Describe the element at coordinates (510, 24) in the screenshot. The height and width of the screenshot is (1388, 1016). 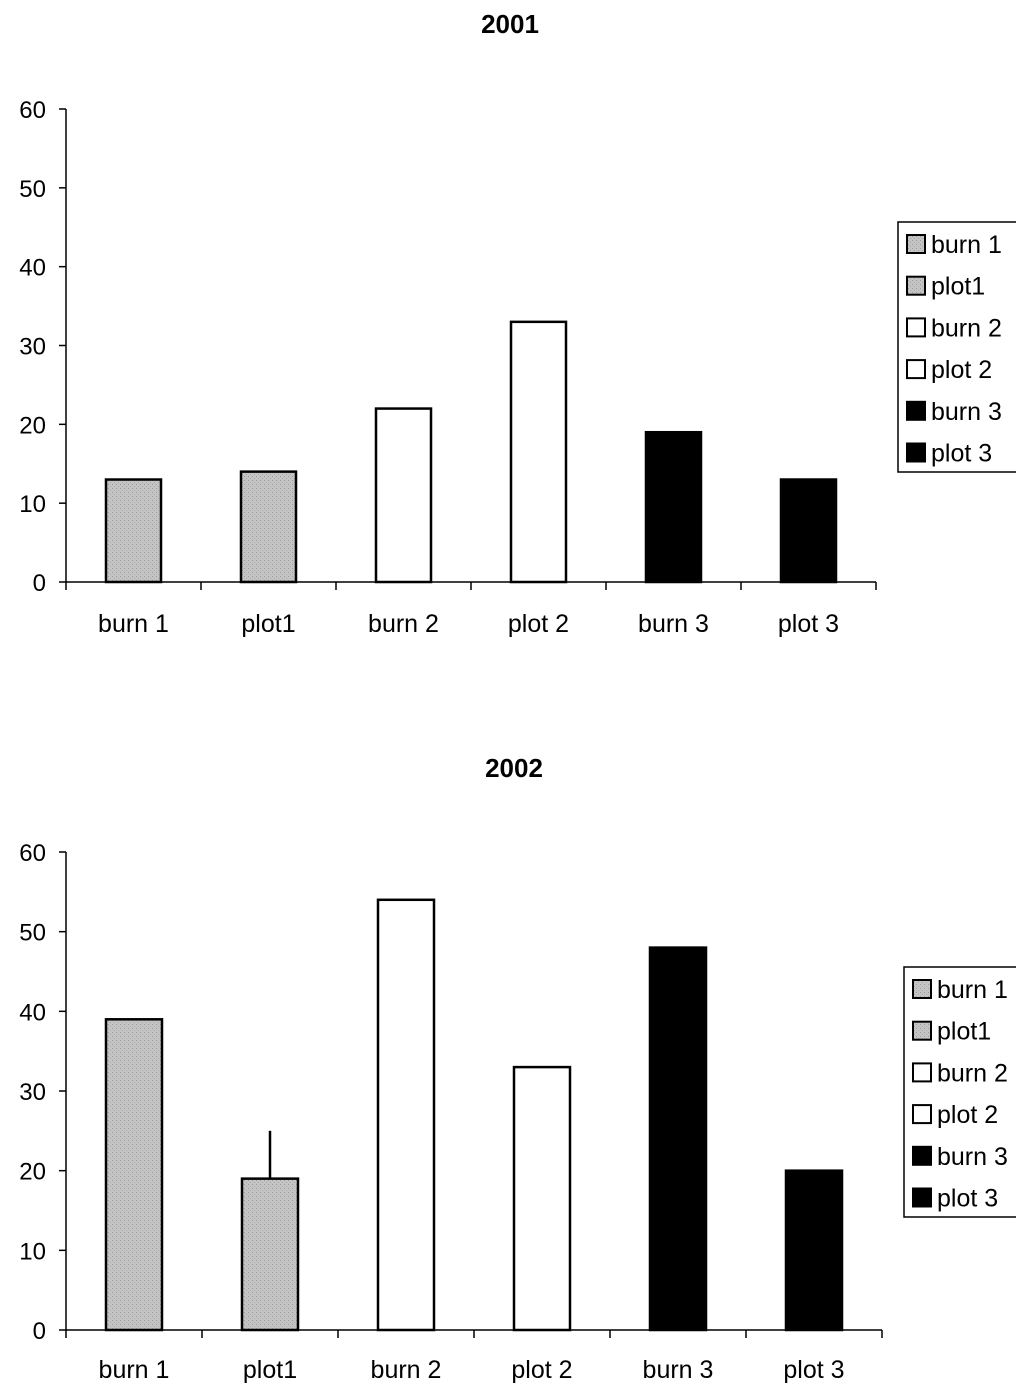
I see `chart-title: 2001` at that location.